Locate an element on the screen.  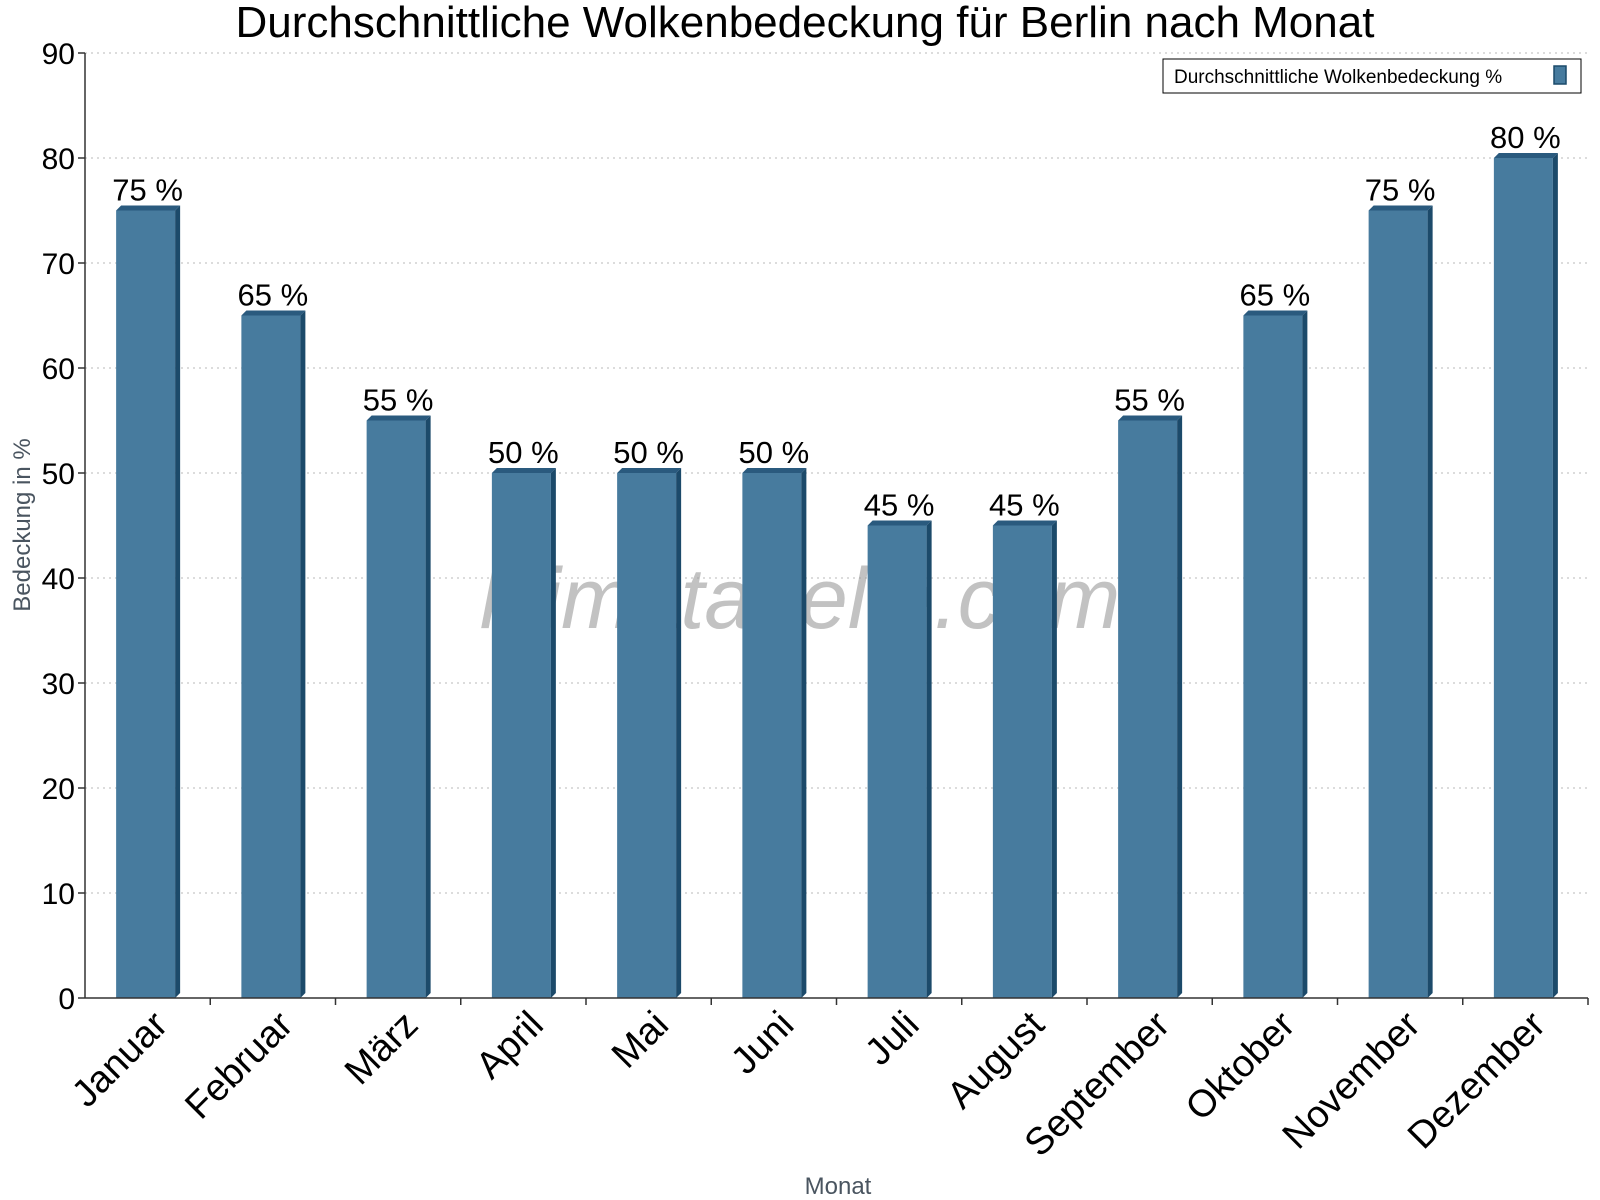
y-tick-label: 60 is located at coordinates (58, 369).